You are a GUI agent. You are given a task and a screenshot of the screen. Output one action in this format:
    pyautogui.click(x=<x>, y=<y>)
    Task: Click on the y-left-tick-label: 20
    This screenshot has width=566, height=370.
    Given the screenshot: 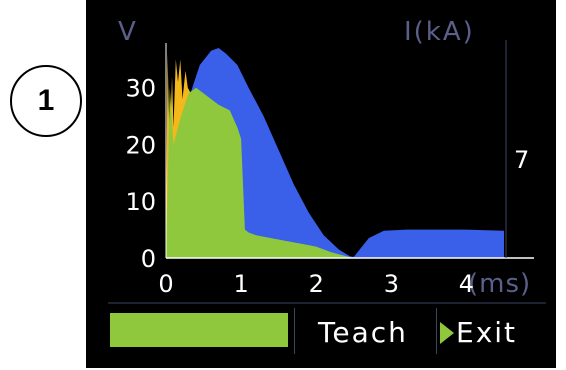 What is the action you would take?
    pyautogui.click(x=140, y=145)
    